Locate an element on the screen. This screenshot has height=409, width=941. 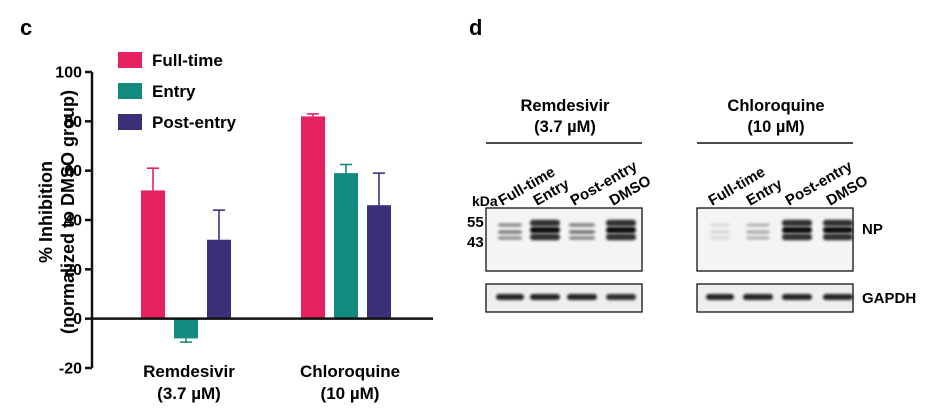
y-tick-label: 60 is located at coordinates (73, 171).